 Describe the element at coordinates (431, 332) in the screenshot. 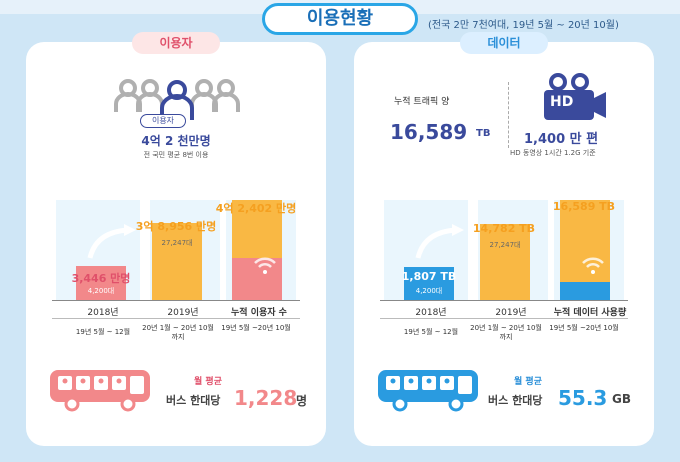

I see `bar-data-2018-period: 19년 5월 ~ 12월` at that location.